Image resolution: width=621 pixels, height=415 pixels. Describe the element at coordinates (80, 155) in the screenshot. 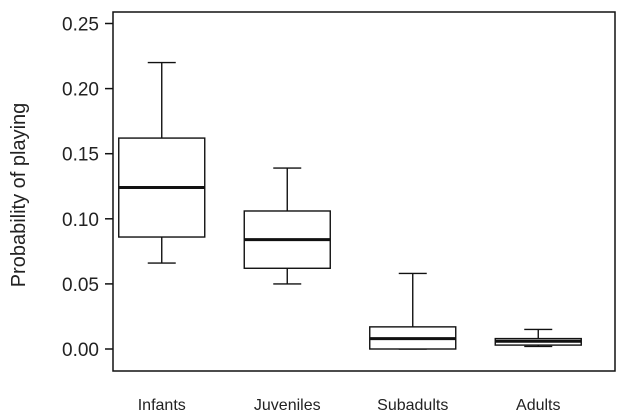

I see `y-tick-label: 0.15` at that location.